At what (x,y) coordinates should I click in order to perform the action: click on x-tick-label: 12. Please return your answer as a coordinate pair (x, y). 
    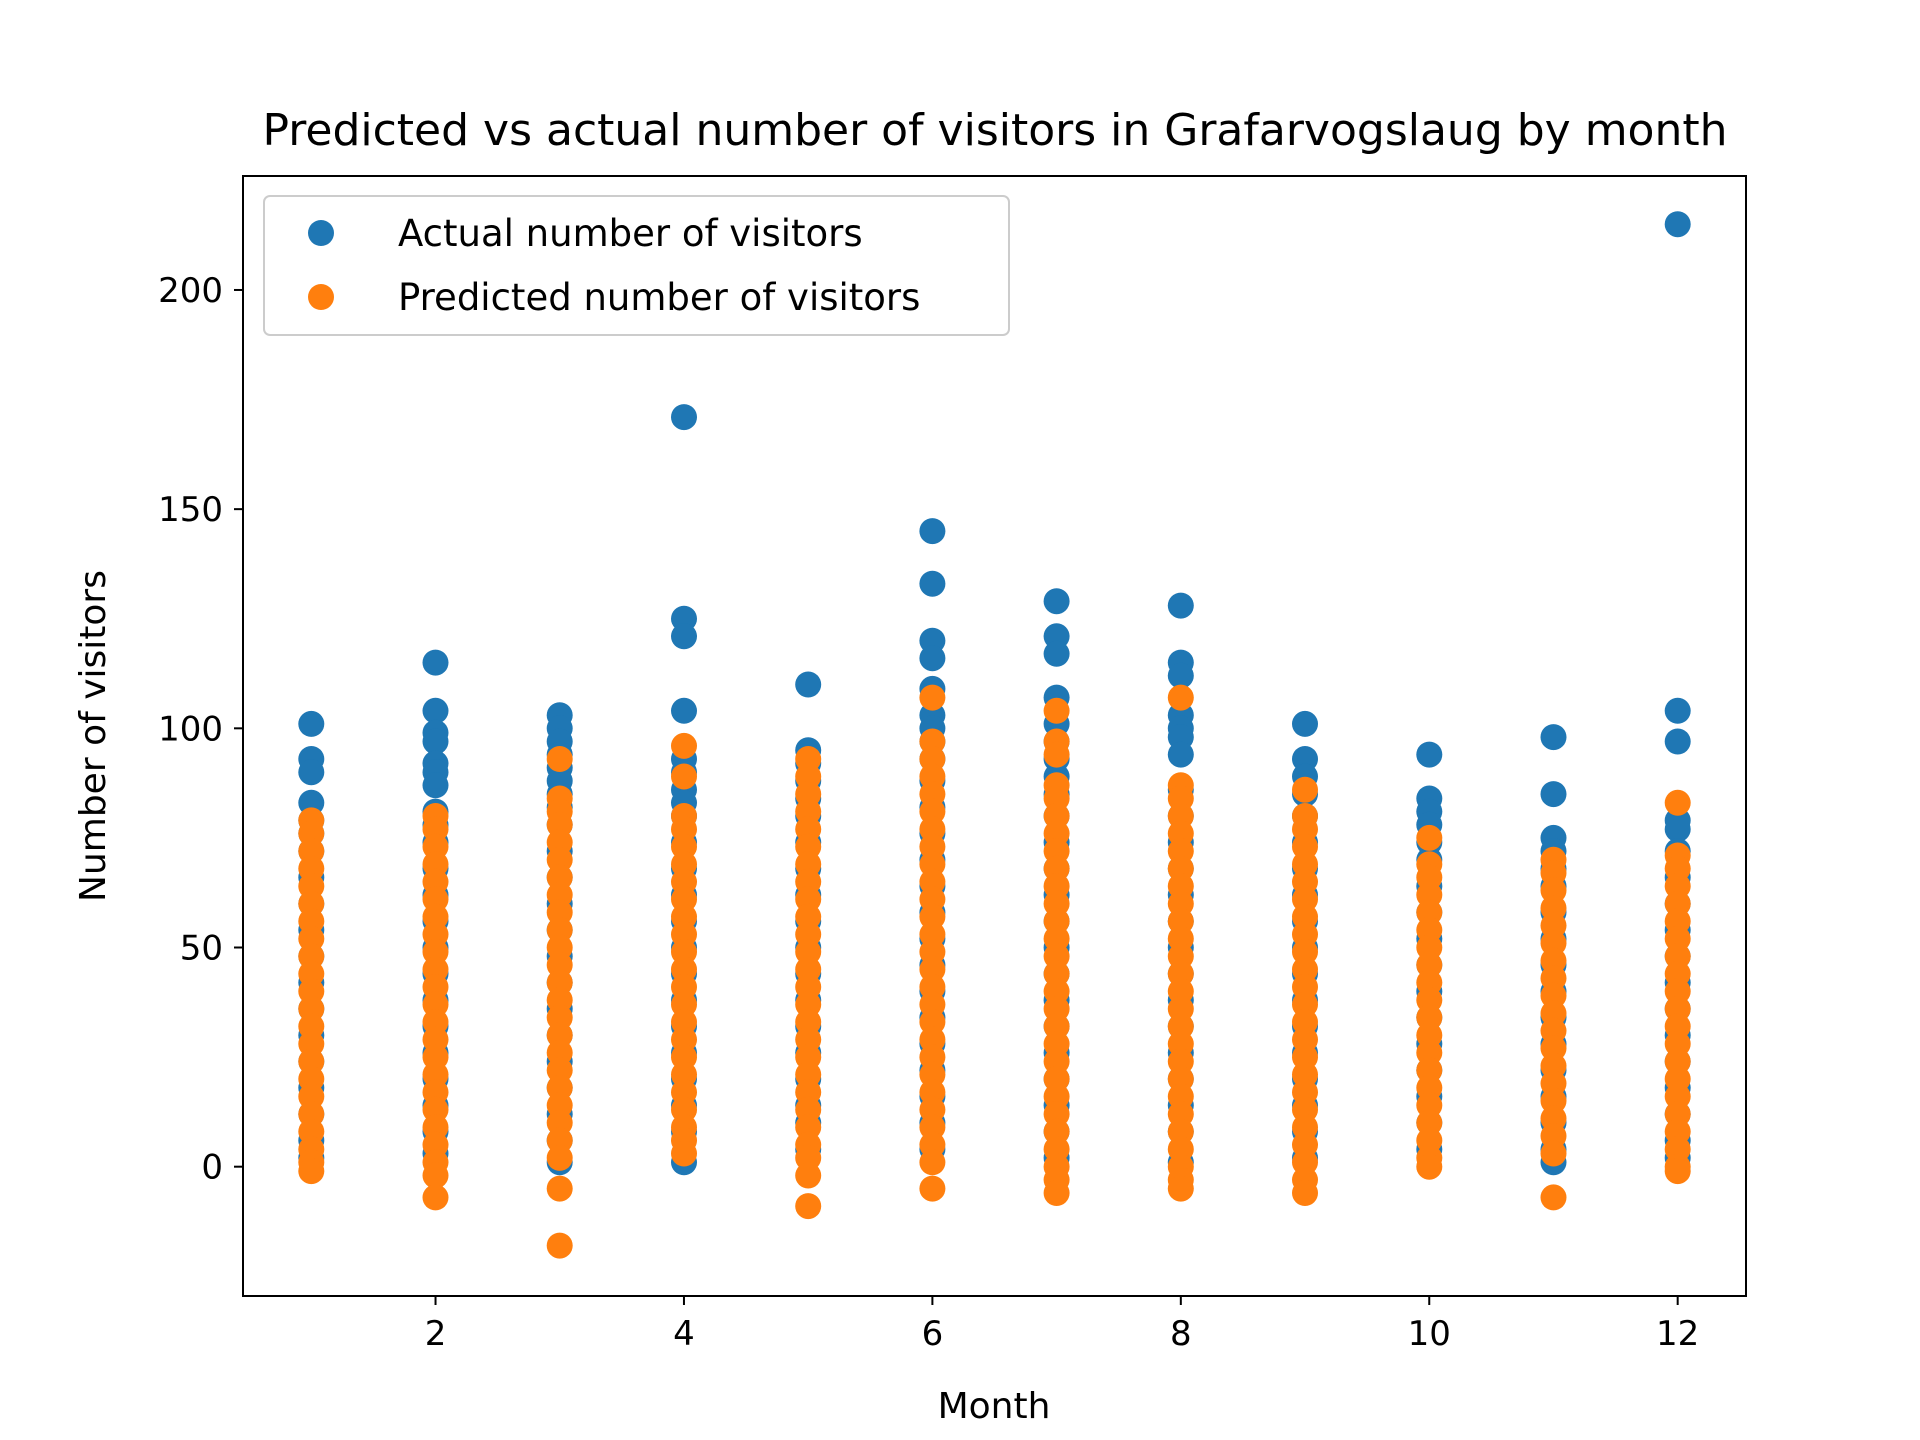
    Looking at the image, I should click on (1677, 1334).